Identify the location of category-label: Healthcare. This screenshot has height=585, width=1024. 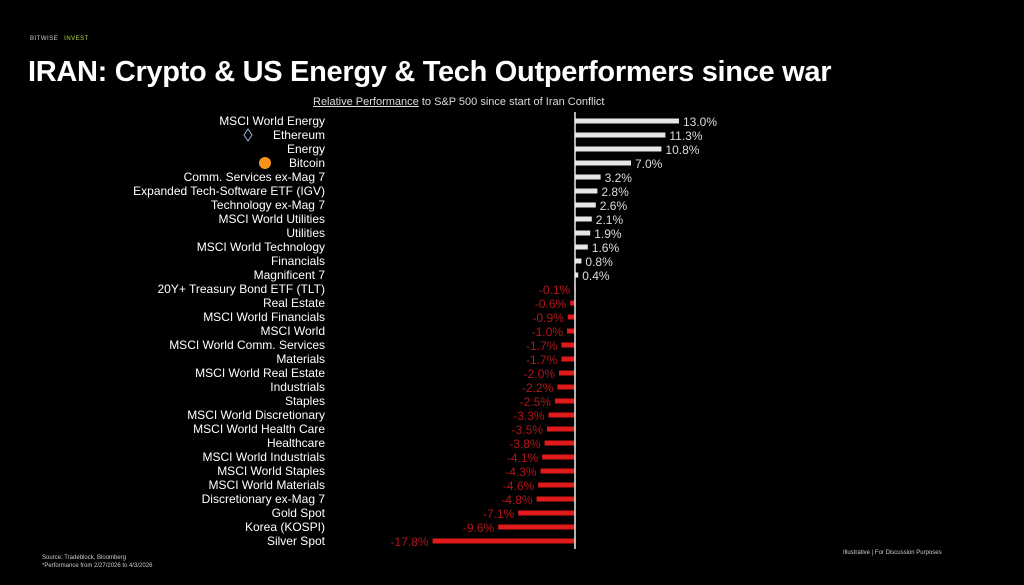
(296, 443).